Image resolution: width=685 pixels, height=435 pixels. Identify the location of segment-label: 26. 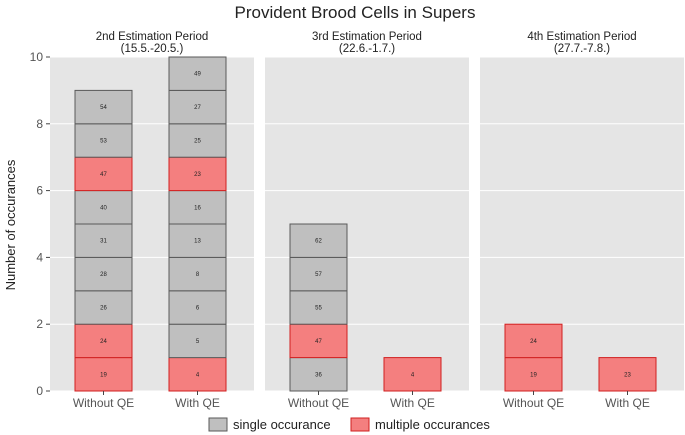
(103, 309).